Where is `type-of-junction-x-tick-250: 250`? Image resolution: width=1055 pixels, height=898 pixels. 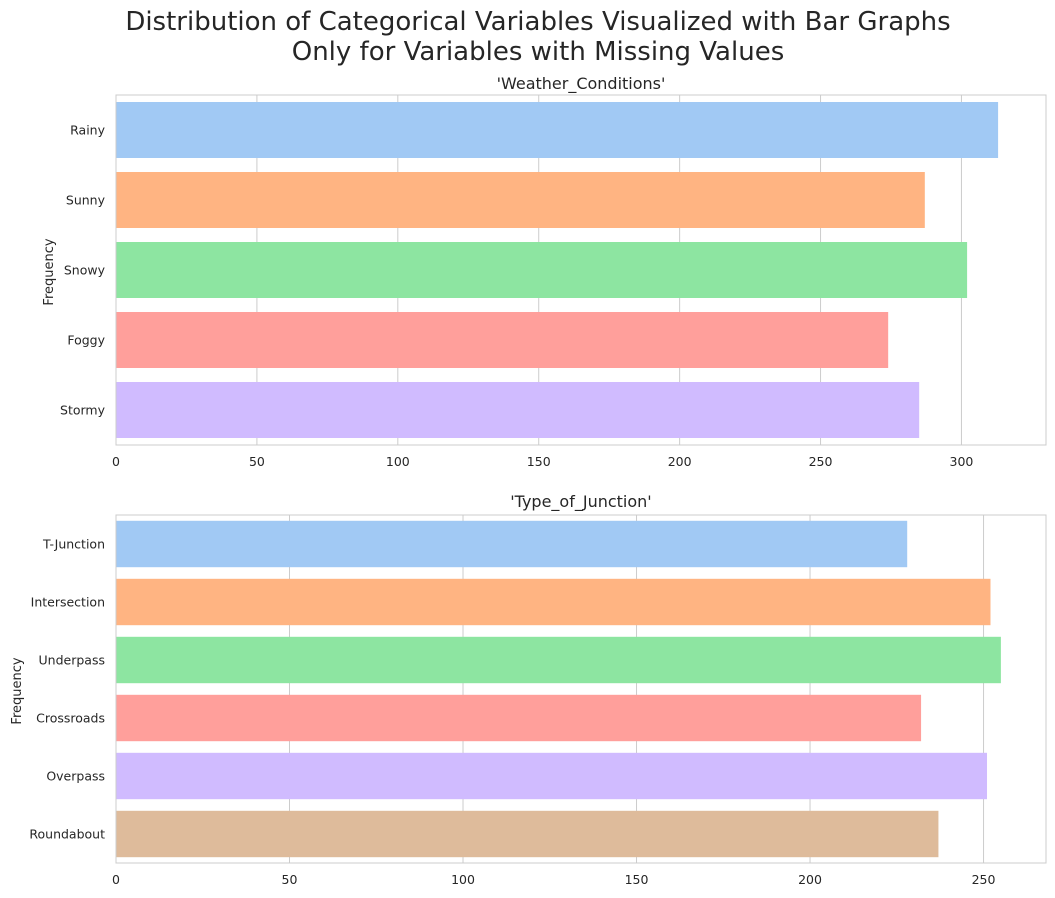
type-of-junction-x-tick-250: 250 is located at coordinates (984, 879).